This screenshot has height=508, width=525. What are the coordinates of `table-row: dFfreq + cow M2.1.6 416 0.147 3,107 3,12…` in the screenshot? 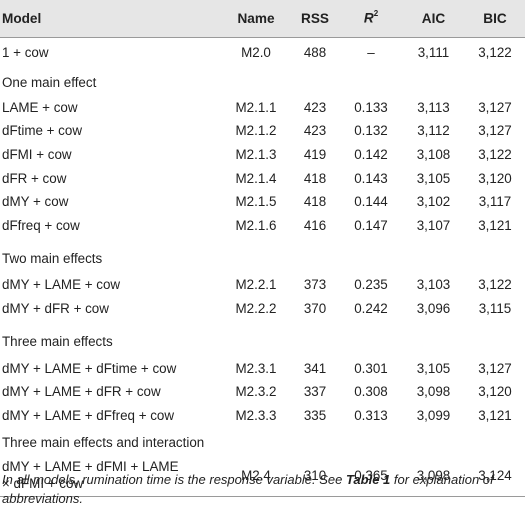 It's located at (262, 225).